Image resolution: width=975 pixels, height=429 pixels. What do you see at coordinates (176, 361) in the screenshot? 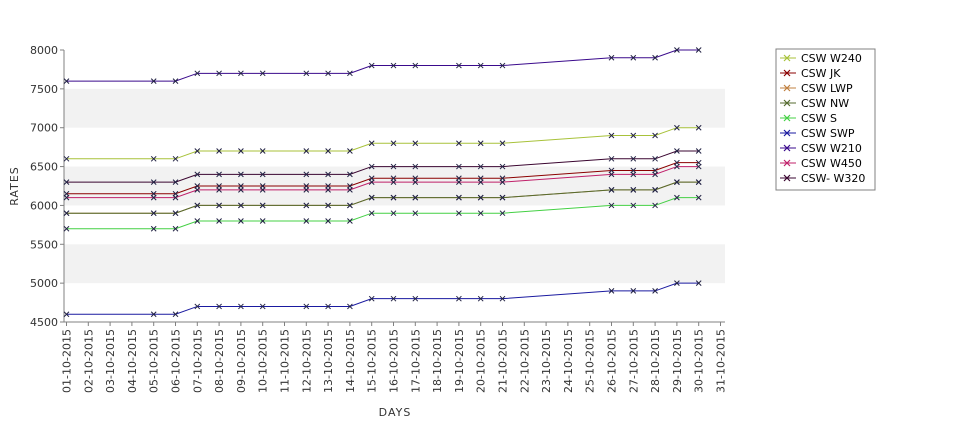
I see `x-tick-label: 06-10-2015` at bounding box center [176, 361].